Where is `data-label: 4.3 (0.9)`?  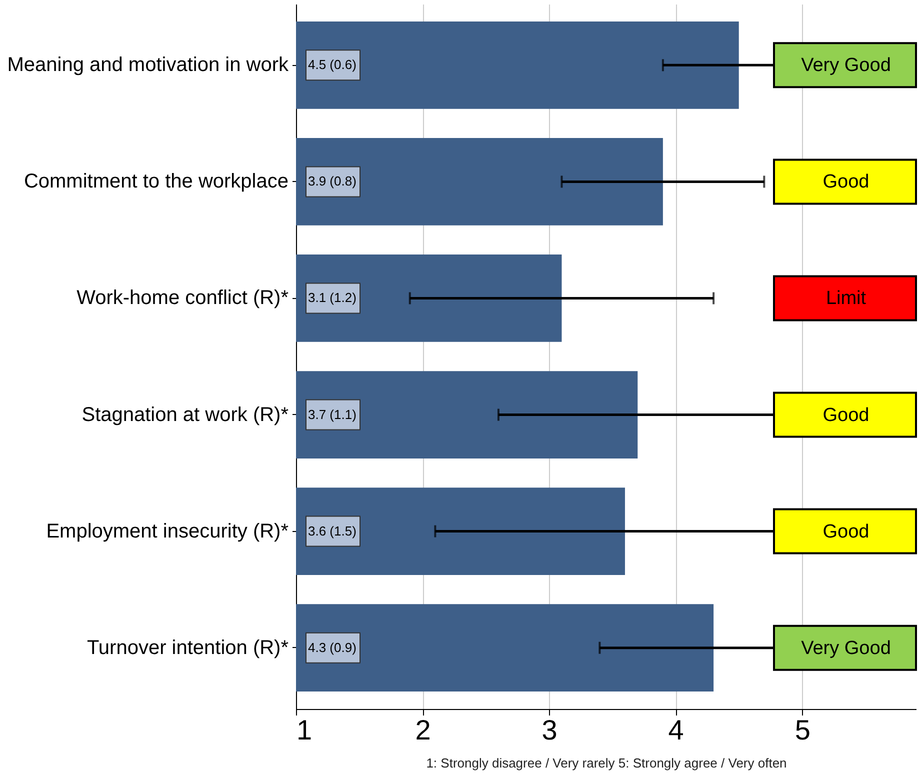
data-label: 4.3 (0.9) is located at coordinates (332, 647).